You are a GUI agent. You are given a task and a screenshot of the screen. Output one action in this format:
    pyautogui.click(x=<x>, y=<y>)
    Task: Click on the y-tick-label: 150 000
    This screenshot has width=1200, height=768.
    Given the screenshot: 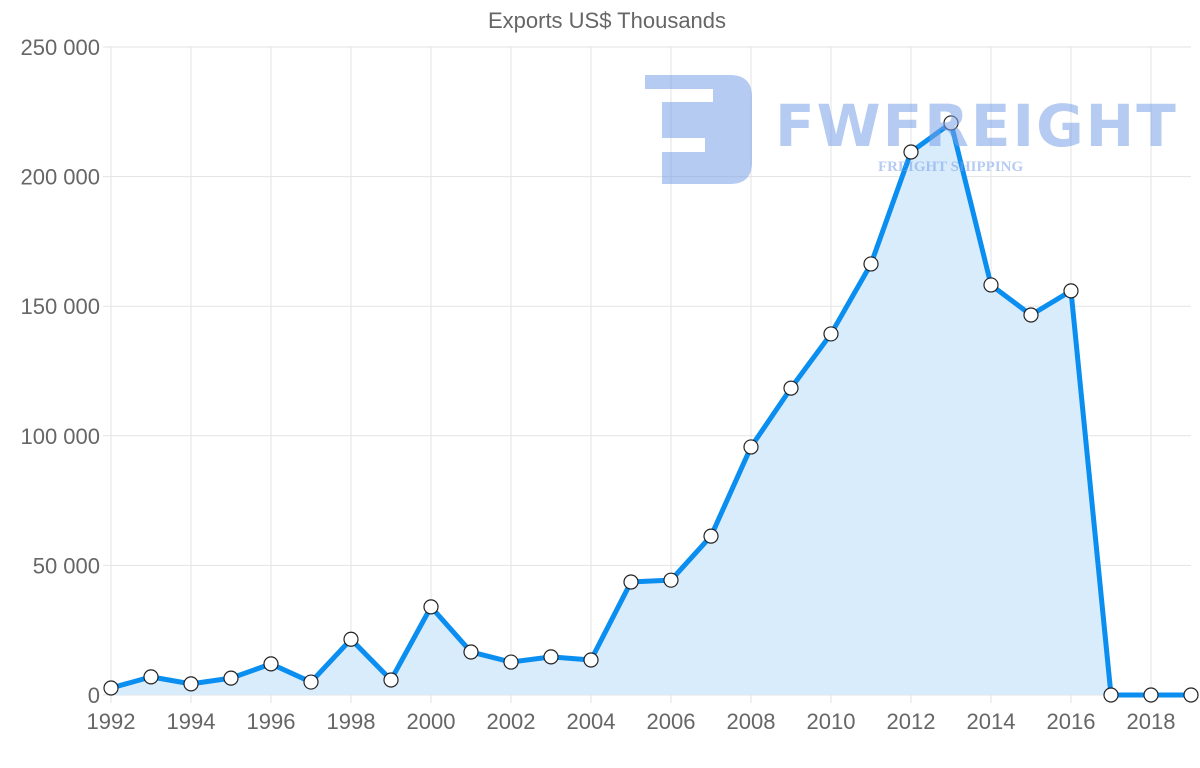 What is the action you would take?
    pyautogui.click(x=60, y=306)
    